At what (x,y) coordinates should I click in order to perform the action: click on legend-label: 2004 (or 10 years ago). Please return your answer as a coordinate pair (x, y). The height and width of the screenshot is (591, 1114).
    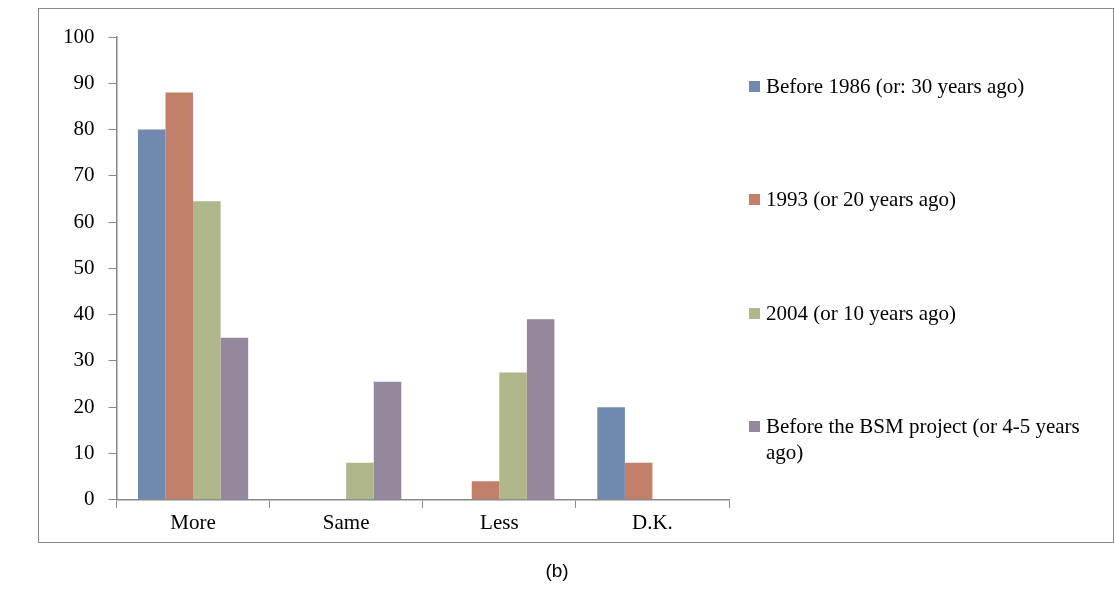
    Looking at the image, I should click on (861, 312).